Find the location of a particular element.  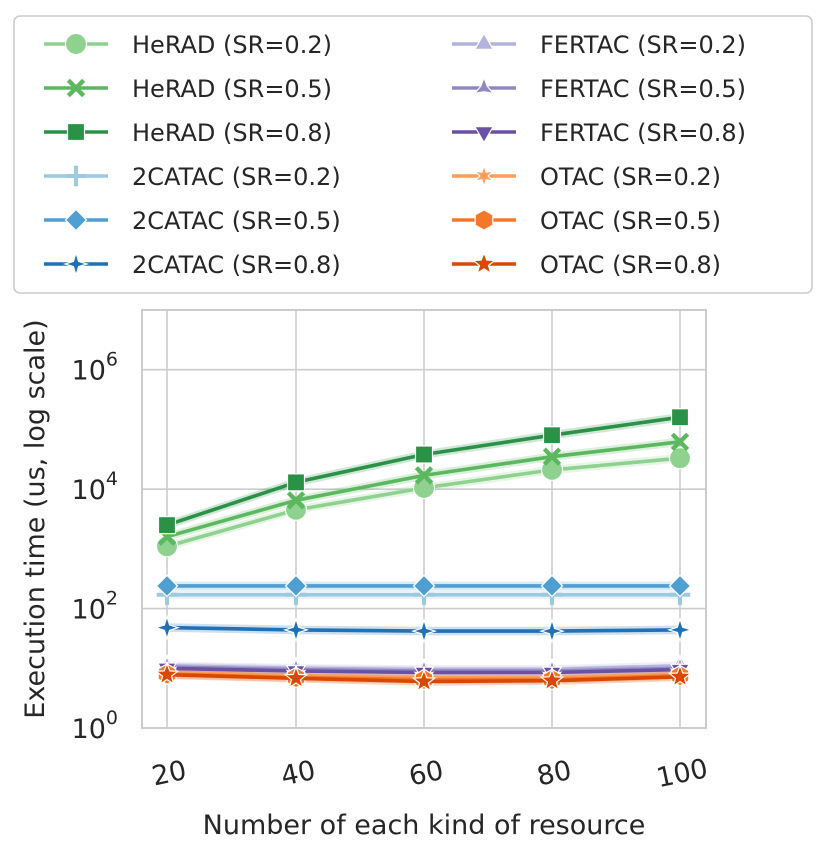

legend-entry: OTAC (SR=0.2) is located at coordinates (586, 177).